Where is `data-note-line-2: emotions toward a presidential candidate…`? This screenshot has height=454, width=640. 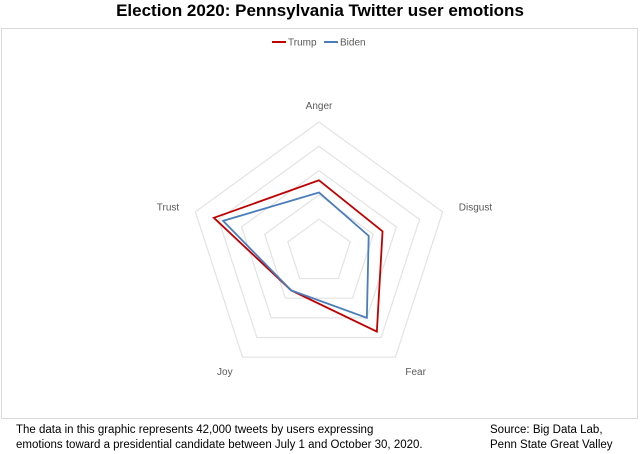 data-note-line-2: emotions toward a presidential candidate… is located at coordinates (219, 445).